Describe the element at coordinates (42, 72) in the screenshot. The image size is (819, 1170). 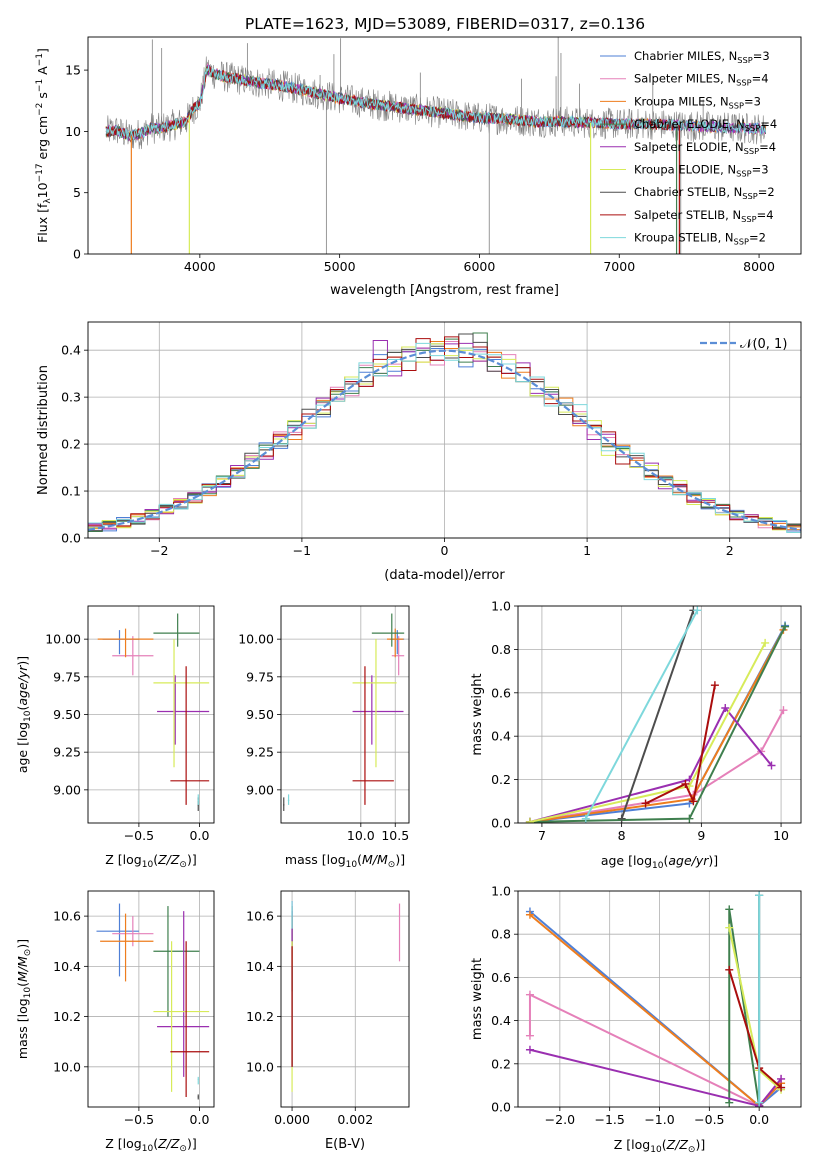
I see `label-part: A` at that location.